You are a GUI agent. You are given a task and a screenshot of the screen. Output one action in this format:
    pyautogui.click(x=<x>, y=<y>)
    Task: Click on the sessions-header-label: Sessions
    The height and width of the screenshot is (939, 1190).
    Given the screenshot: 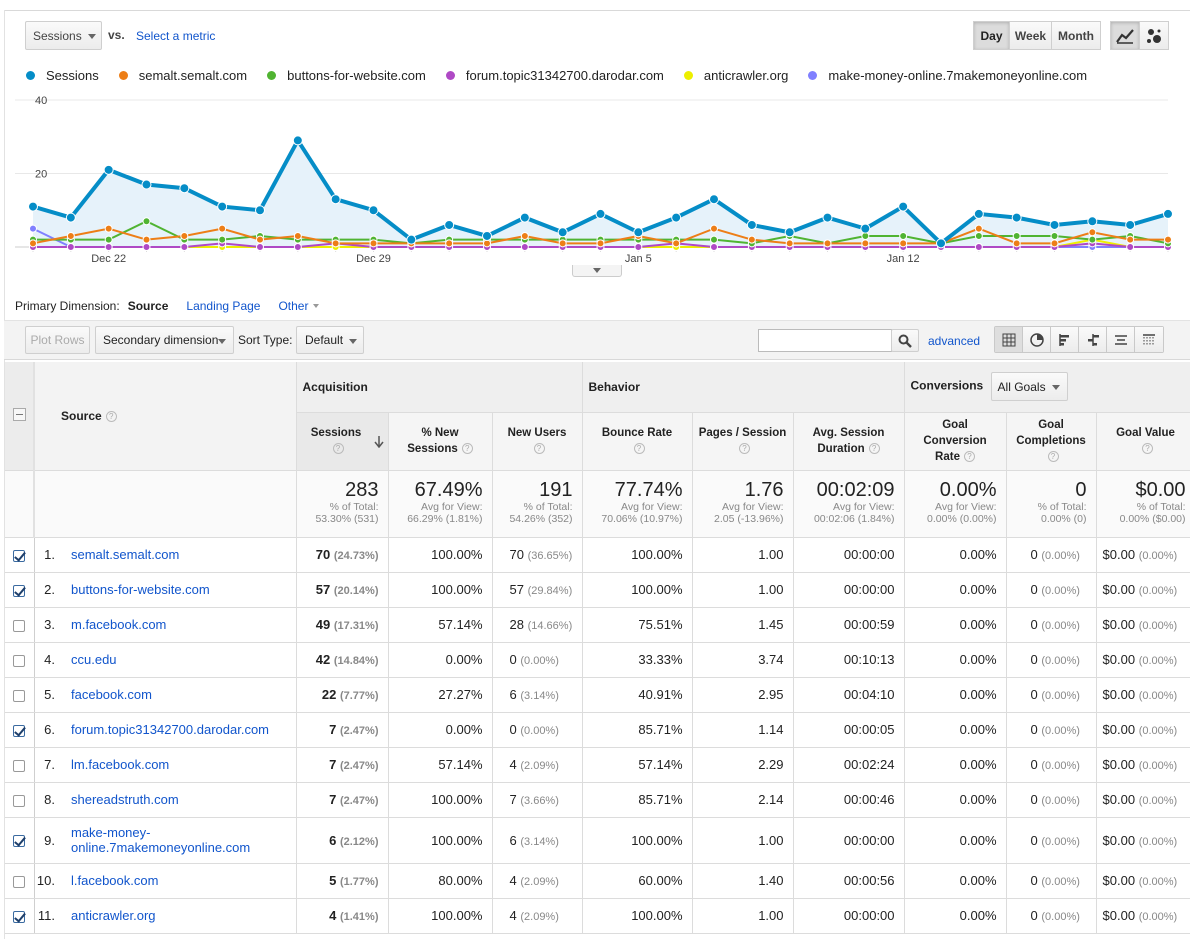 What is the action you would take?
    pyautogui.click(x=336, y=433)
    